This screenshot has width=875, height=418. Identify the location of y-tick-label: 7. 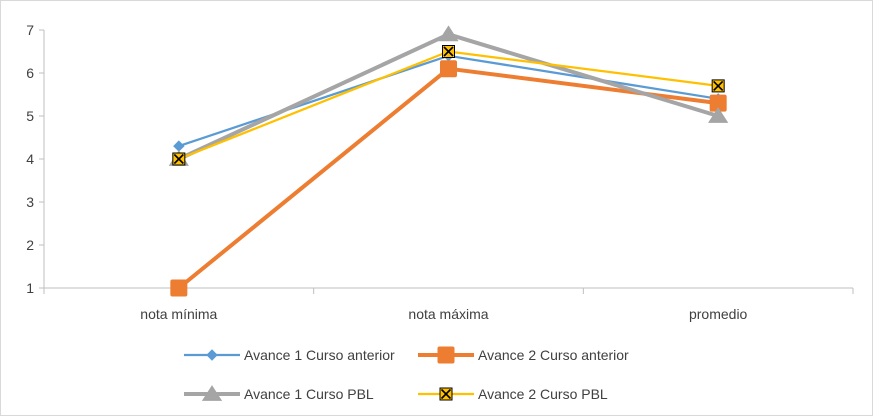
(30, 30).